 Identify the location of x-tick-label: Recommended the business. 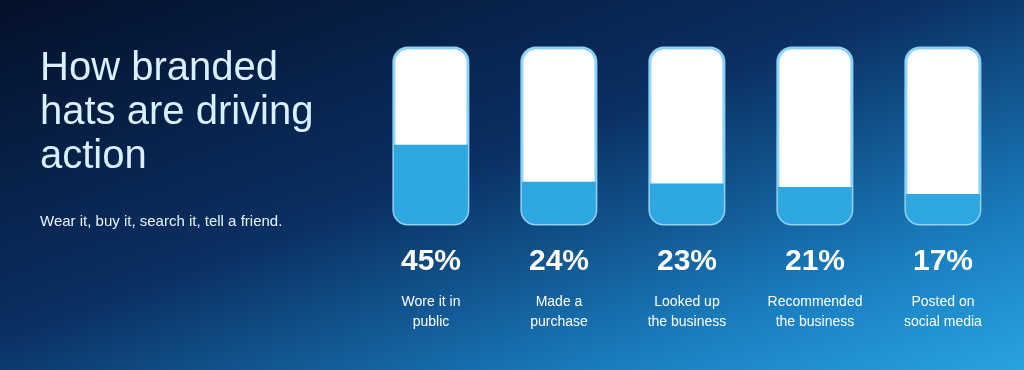
(815, 311).